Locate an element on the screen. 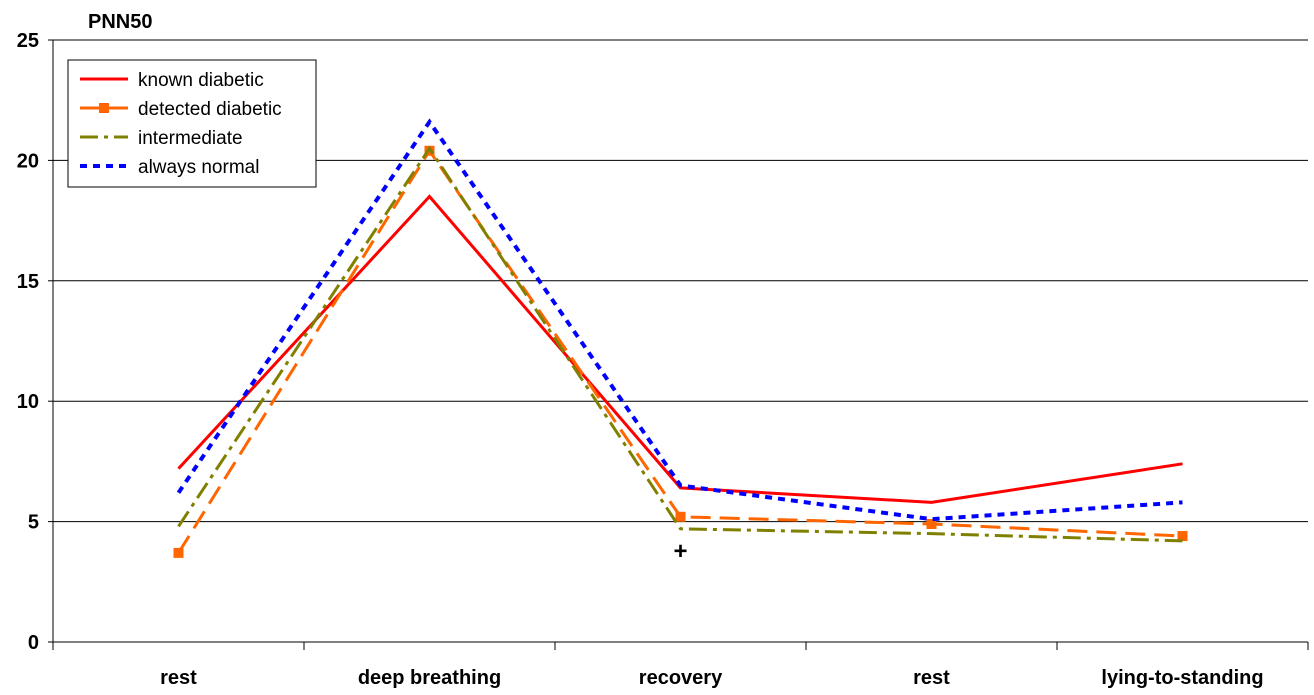 The image size is (1314, 695). legend-label: known diabetic is located at coordinates (201, 80).